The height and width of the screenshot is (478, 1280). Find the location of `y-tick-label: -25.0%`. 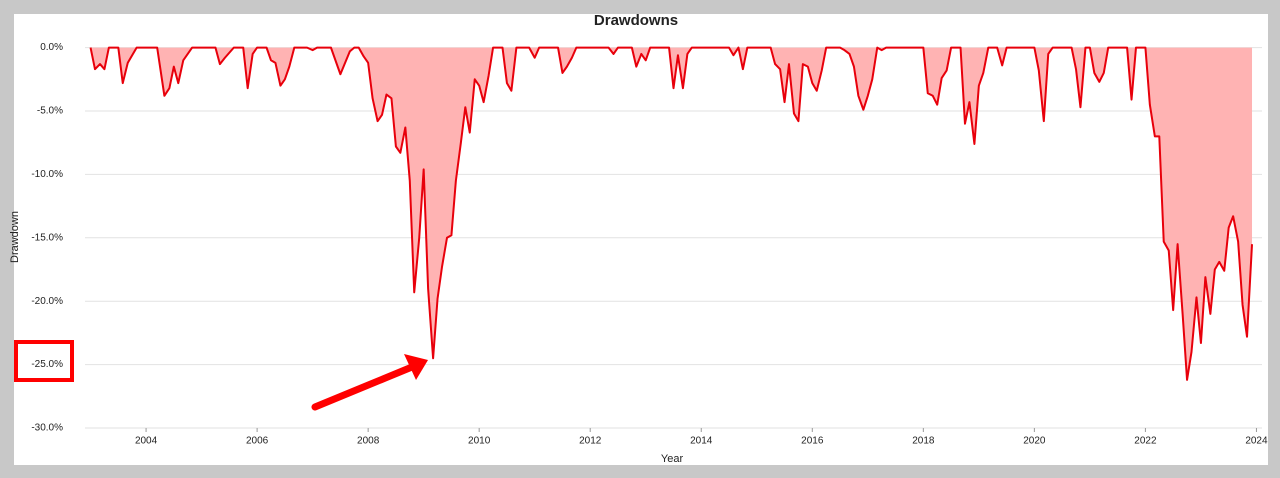

y-tick-label: -25.0% is located at coordinates (47, 364).